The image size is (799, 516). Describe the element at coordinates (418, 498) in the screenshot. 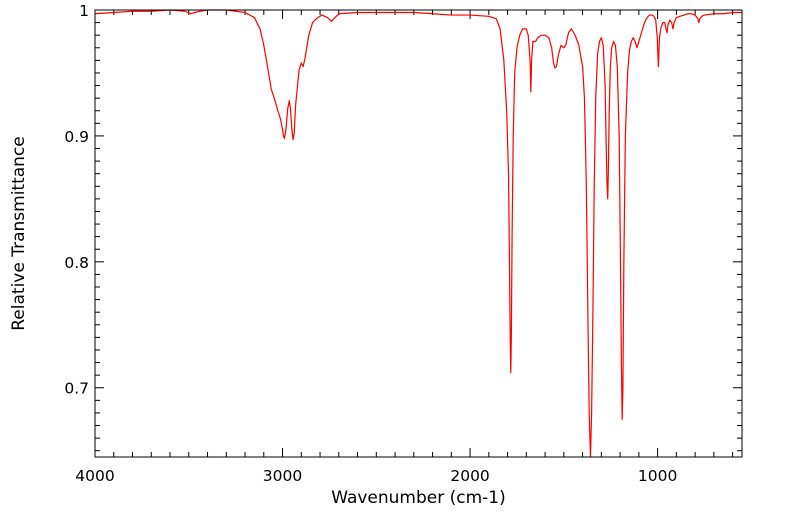

I see `x-axis-title: Wavenumber (cm-1)` at that location.